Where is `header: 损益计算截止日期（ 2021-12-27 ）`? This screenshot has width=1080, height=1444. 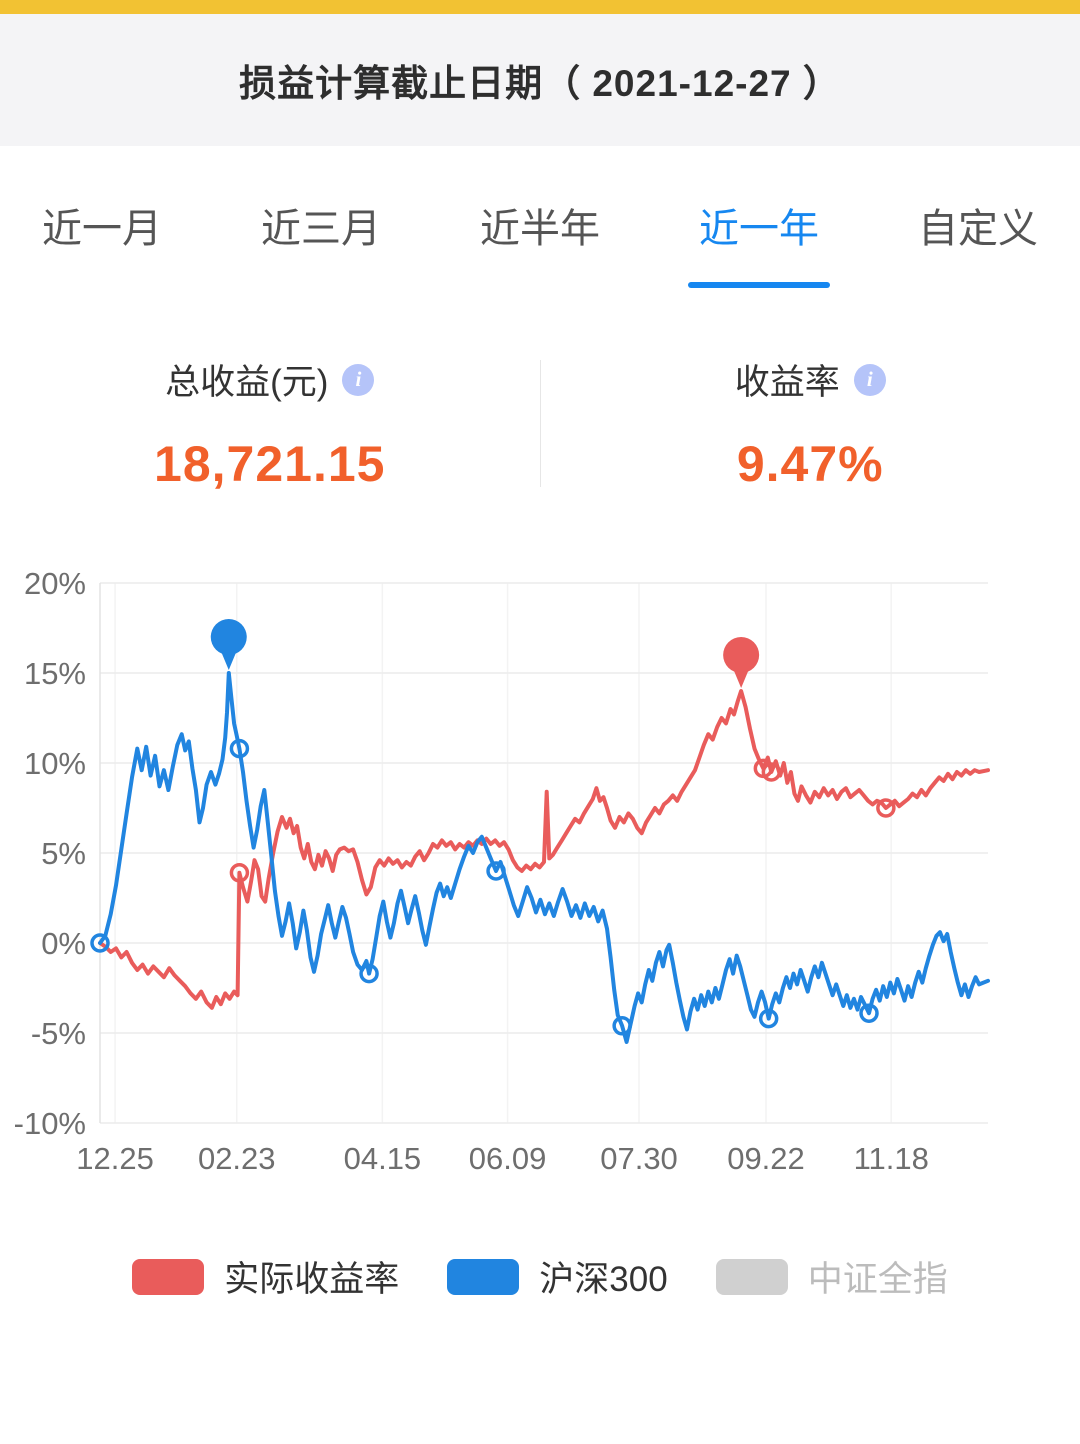
header: 损益计算截止日期（ 2021-12-27 ） is located at coordinates (540, 80).